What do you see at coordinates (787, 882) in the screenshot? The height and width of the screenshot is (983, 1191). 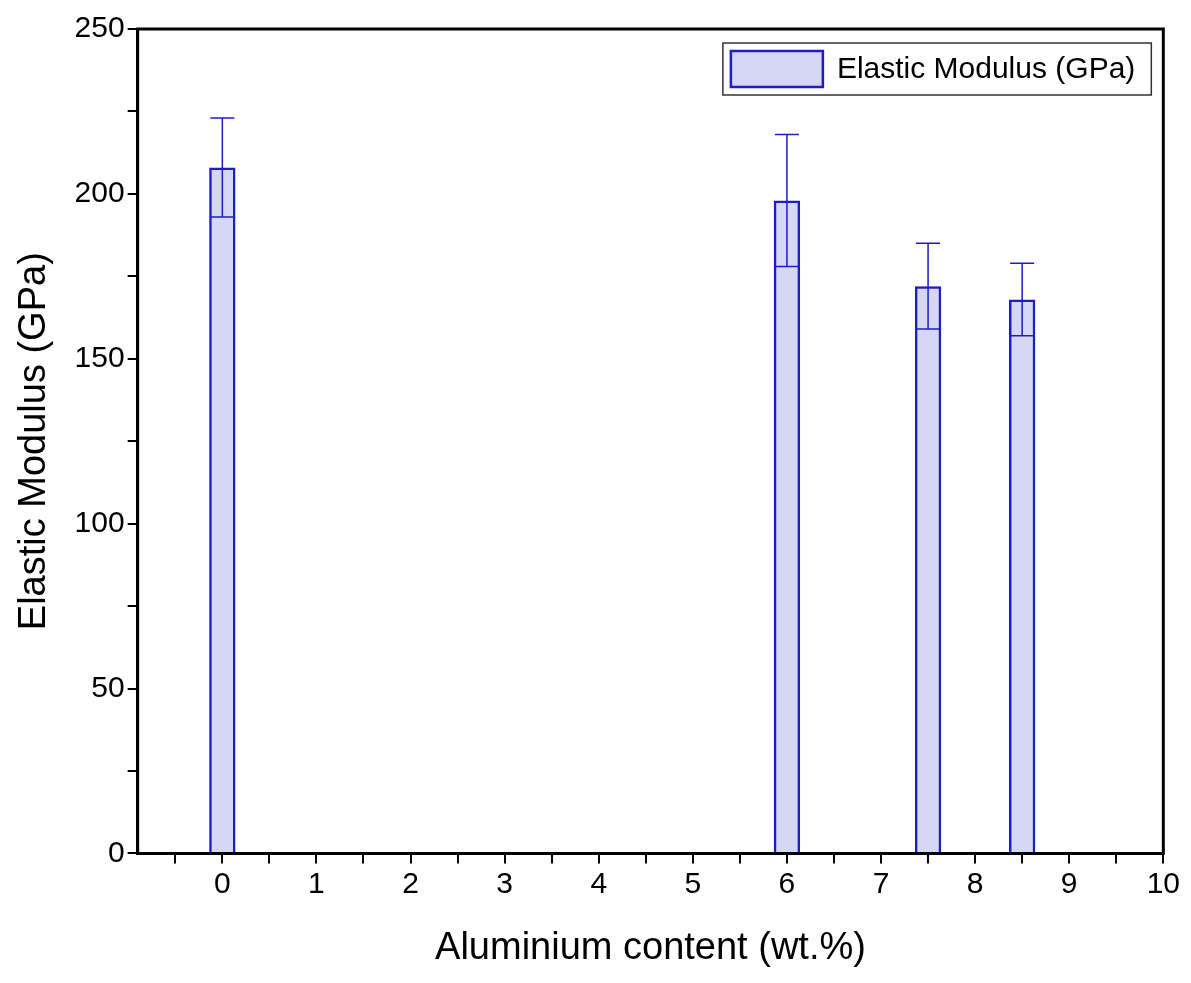 I see `x-tick-label: 6` at bounding box center [787, 882].